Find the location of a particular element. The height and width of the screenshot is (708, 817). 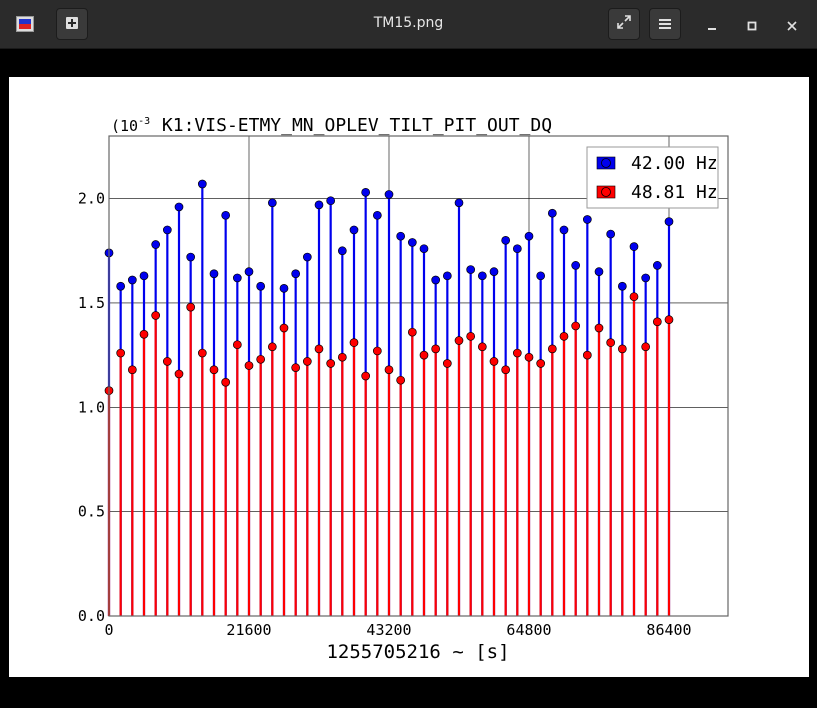

close-button is located at coordinates (792, 25).